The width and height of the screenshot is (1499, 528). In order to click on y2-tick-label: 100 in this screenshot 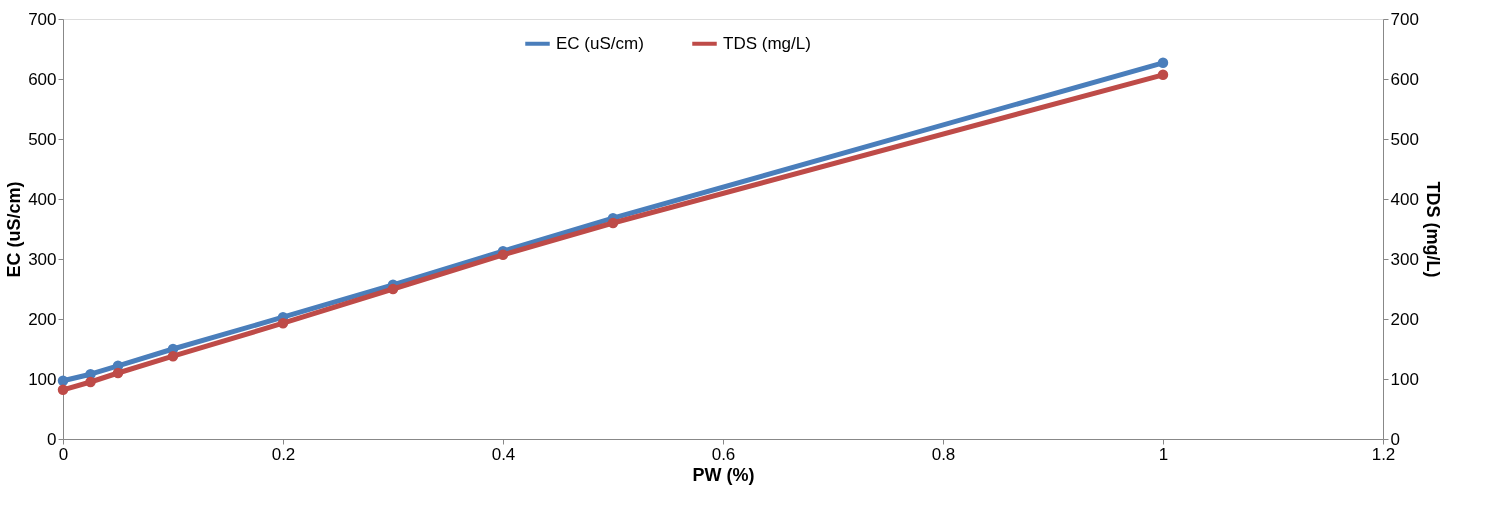, I will do `click(1404, 379)`.